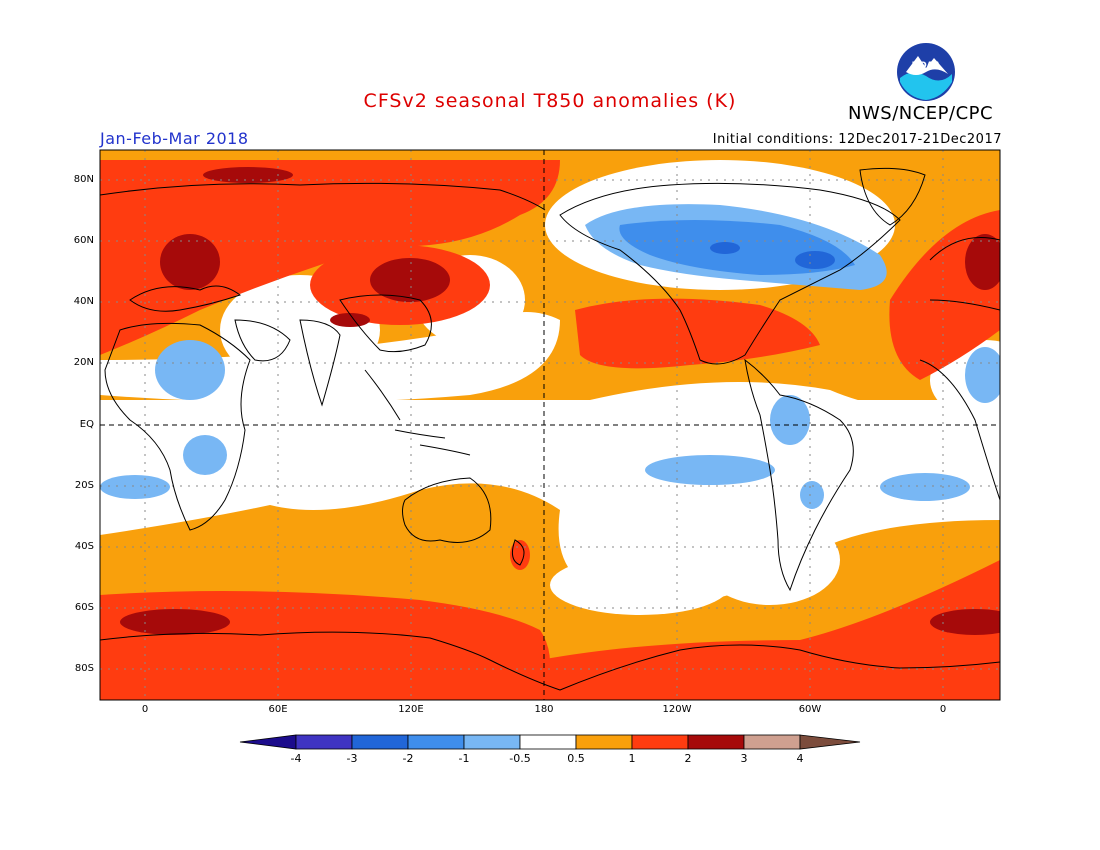 This screenshot has width=1100, height=850. Describe the element at coordinates (83, 301) in the screenshot. I see `lat-label-40n: 40N` at that location.